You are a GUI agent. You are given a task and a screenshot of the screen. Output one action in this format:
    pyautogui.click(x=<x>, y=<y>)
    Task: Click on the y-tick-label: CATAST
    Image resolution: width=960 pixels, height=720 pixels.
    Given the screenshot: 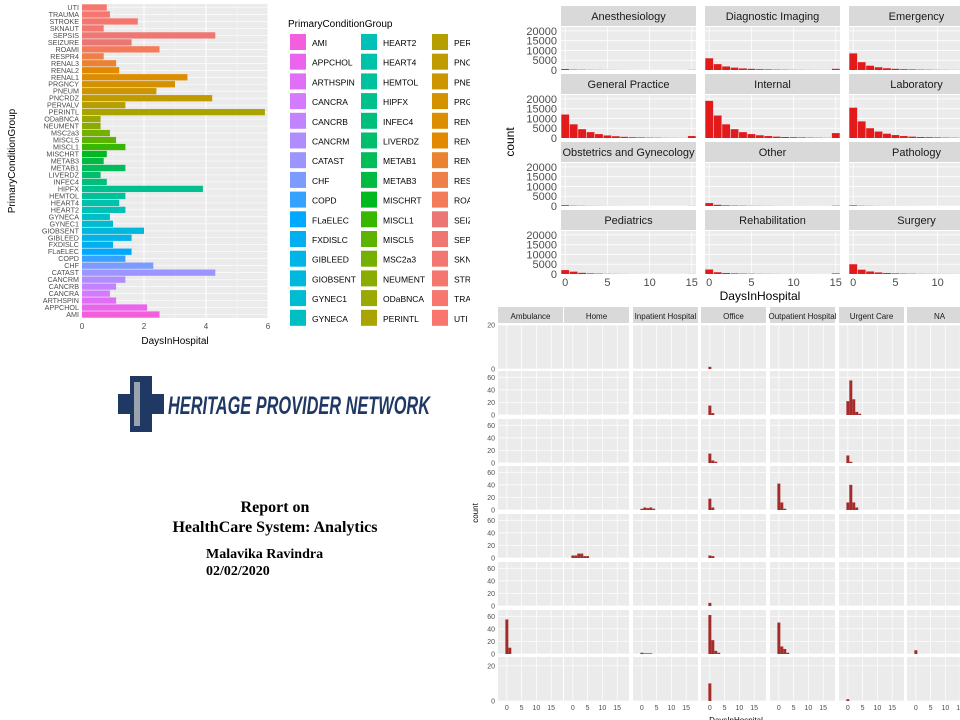 What is the action you would take?
    pyautogui.click(x=66, y=272)
    